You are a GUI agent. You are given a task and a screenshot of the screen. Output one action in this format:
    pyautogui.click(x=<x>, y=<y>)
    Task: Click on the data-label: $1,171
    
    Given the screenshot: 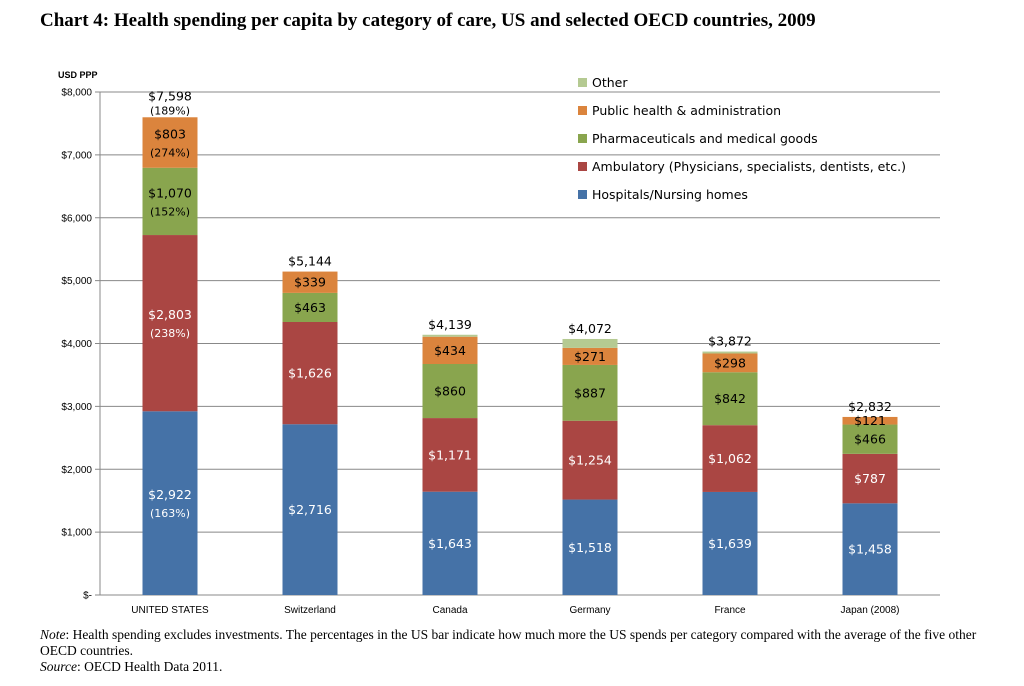 What is the action you would take?
    pyautogui.click(x=450, y=454)
    